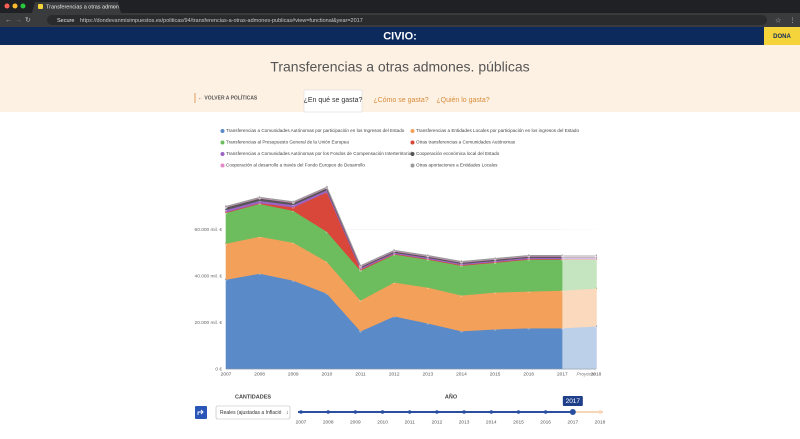  Describe the element at coordinates (23, 6) in the screenshot. I see `window-zoom` at that location.